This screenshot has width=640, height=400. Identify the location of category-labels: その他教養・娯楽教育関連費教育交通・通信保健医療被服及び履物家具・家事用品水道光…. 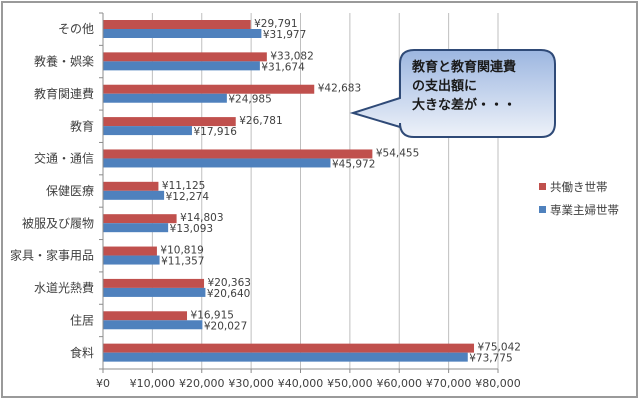
(52, 191).